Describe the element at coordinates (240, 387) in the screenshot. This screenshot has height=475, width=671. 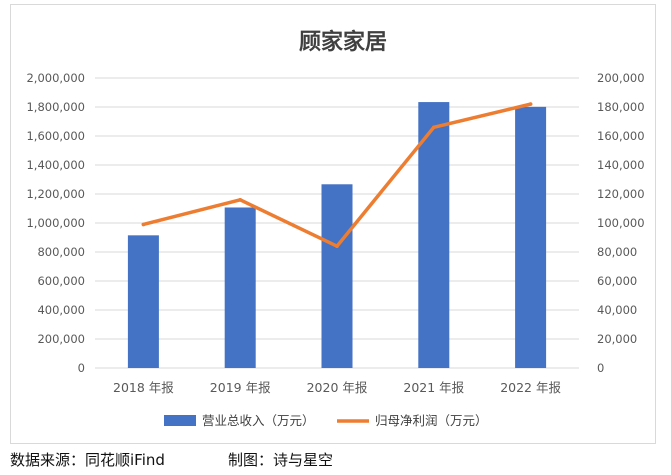
I see `x-tick-label: 2019 年报` at that location.